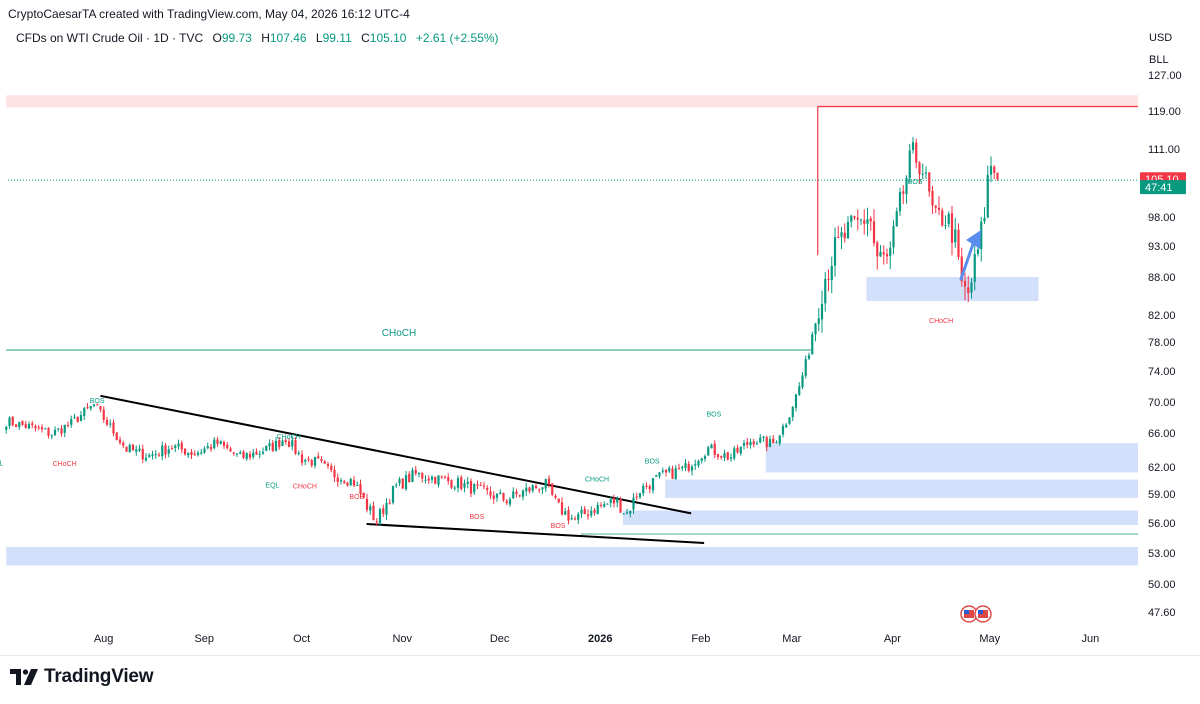 The image size is (1200, 704). Describe the element at coordinates (1162, 372) in the screenshot. I see `y-tick-label: 74.00` at that location.